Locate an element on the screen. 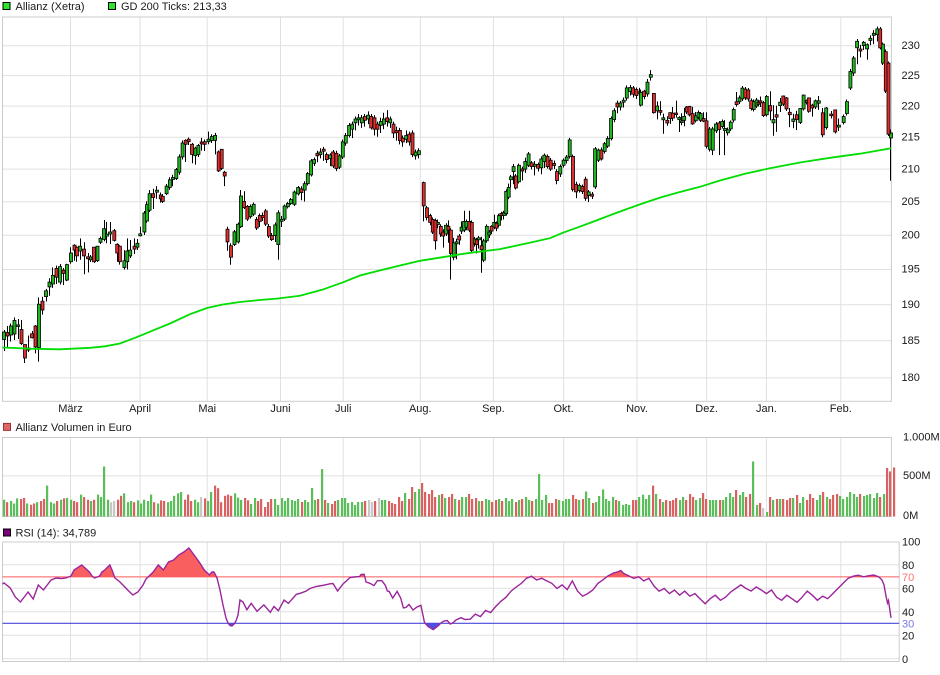  svg-text: Jan. is located at coordinates (766, 409).